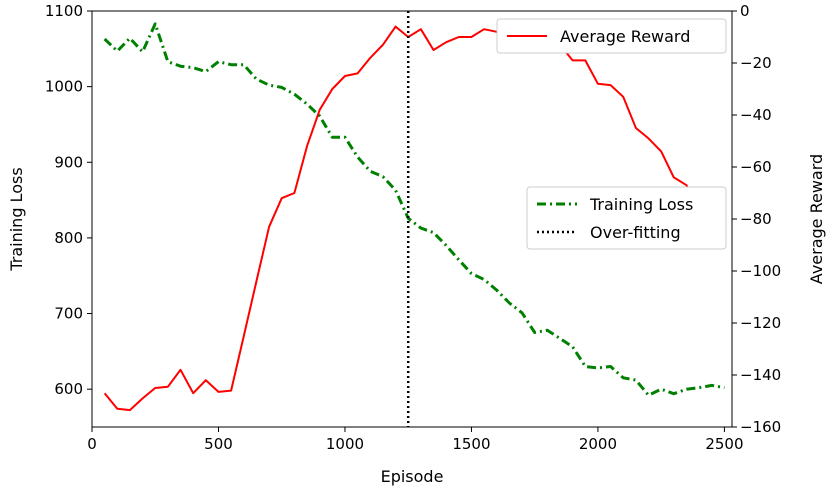  I want to click on legend-loss: Training Loss Over-fitting, so click(626, 218).